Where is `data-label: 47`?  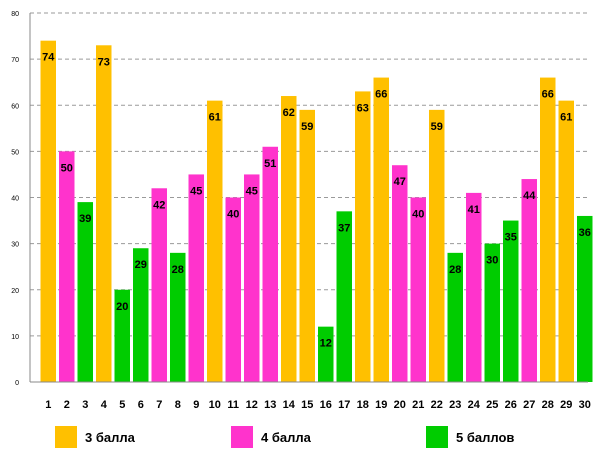
data-label: 47 is located at coordinates (400, 182).